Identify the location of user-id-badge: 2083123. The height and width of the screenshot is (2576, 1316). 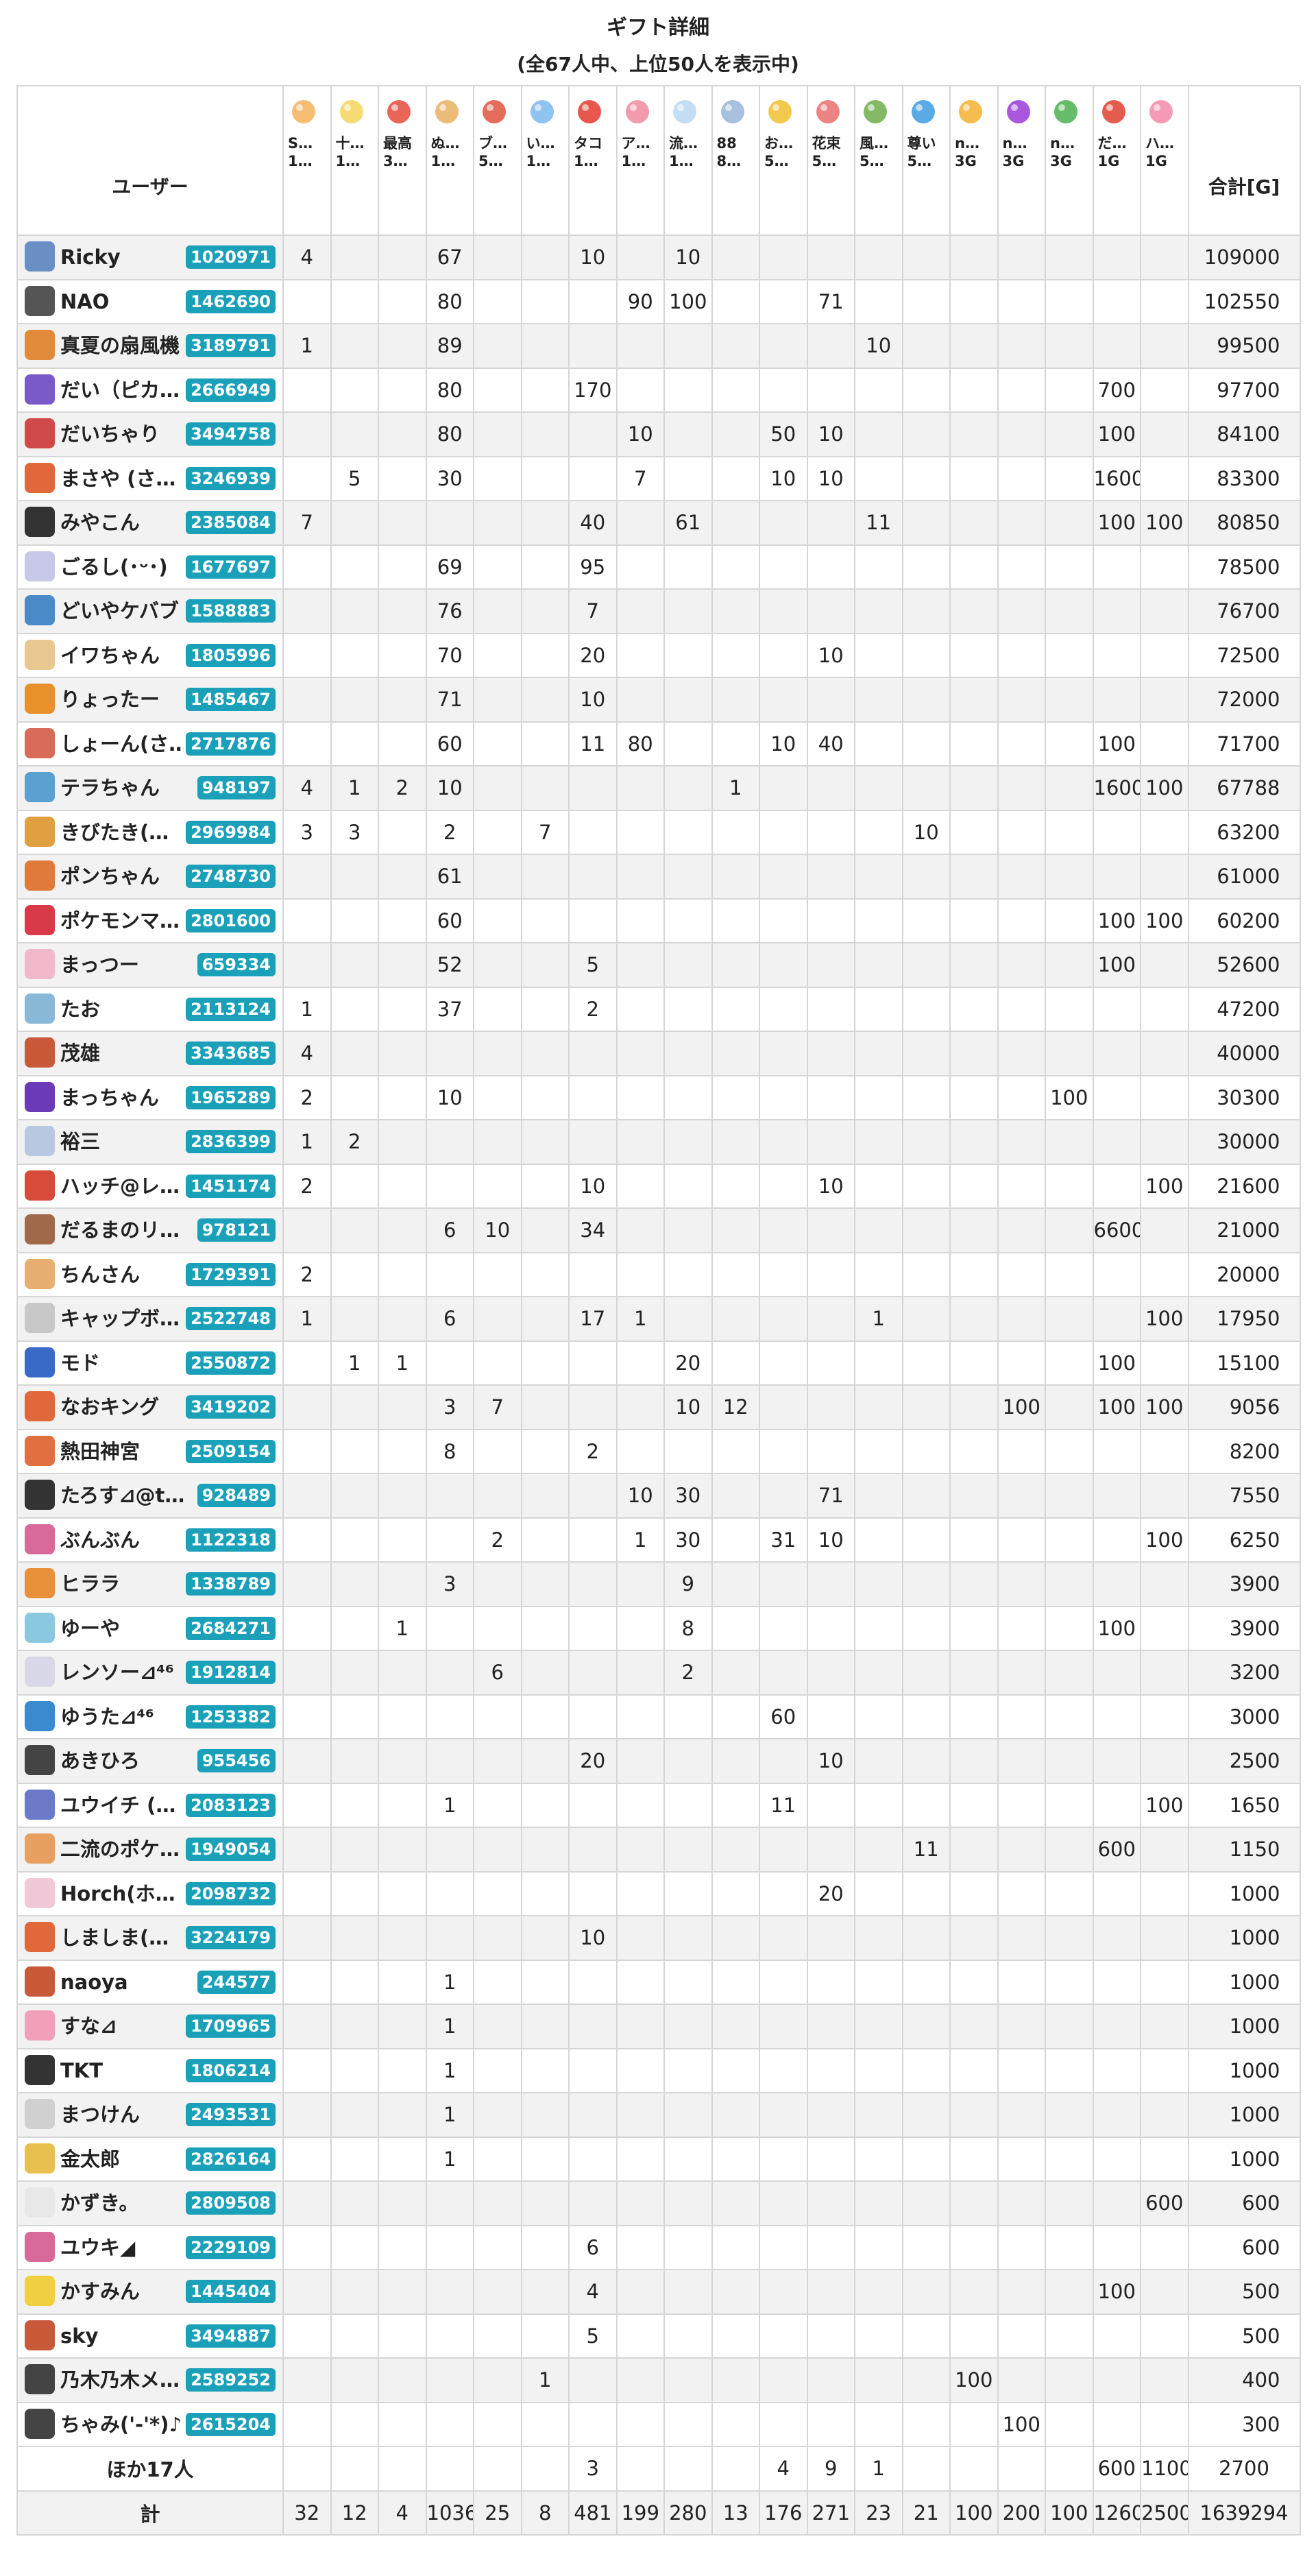
(231, 1805).